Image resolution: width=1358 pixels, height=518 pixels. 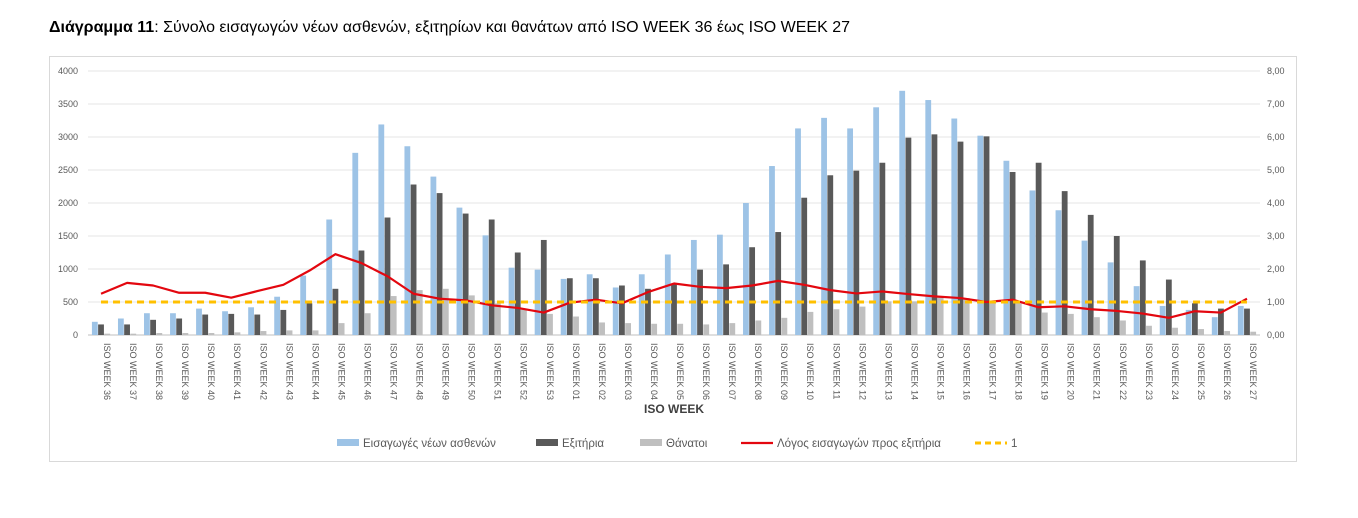 What do you see at coordinates (1276, 236) in the screenshot?
I see `y2-tick-label: 3,00` at bounding box center [1276, 236].